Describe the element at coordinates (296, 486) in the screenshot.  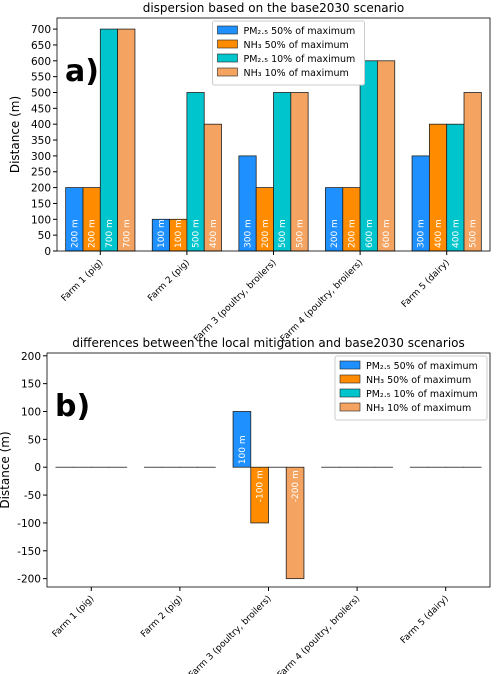
I see `value-label: -200 m` at that location.